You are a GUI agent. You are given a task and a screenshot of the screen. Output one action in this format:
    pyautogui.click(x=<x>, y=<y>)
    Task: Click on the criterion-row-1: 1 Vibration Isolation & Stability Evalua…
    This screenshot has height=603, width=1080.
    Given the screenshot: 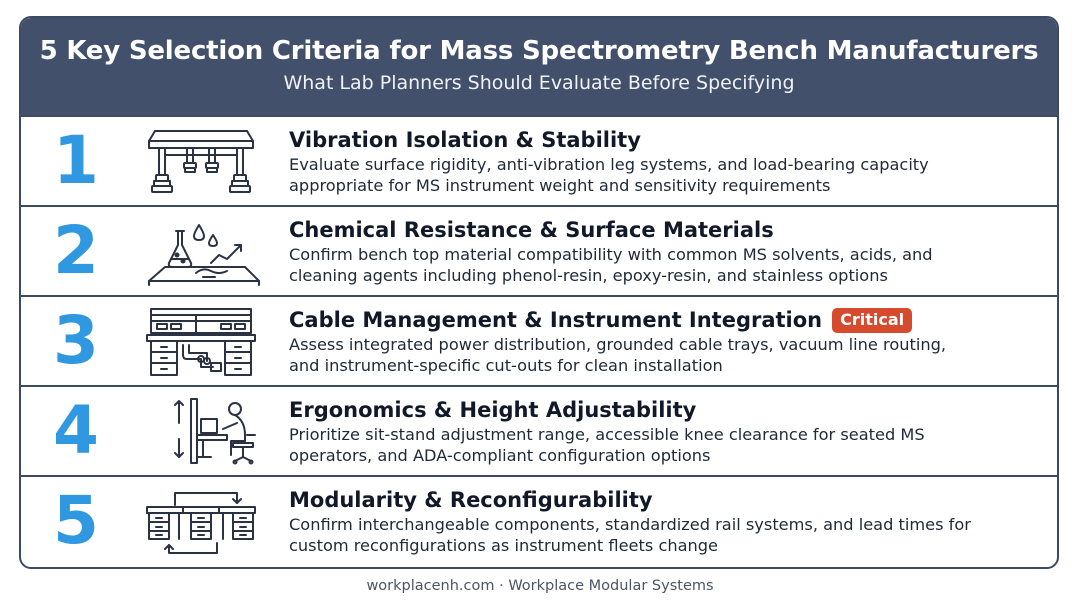 What is the action you would take?
    pyautogui.click(x=539, y=162)
    